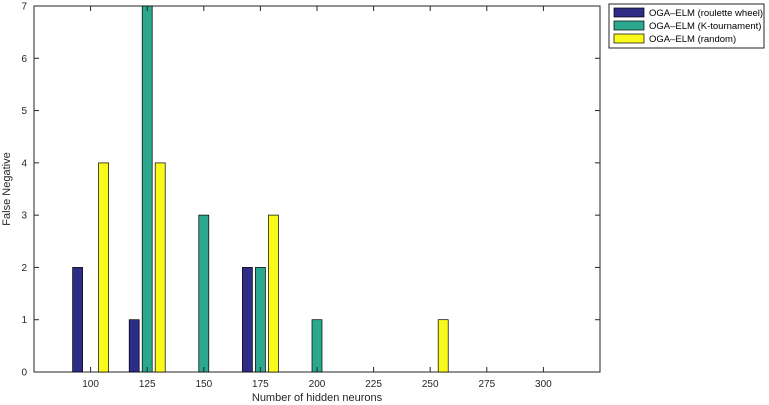 This screenshot has height=405, width=769. Describe the element at coordinates (486, 384) in the screenshot. I see `x-tick-label: 275` at that location.